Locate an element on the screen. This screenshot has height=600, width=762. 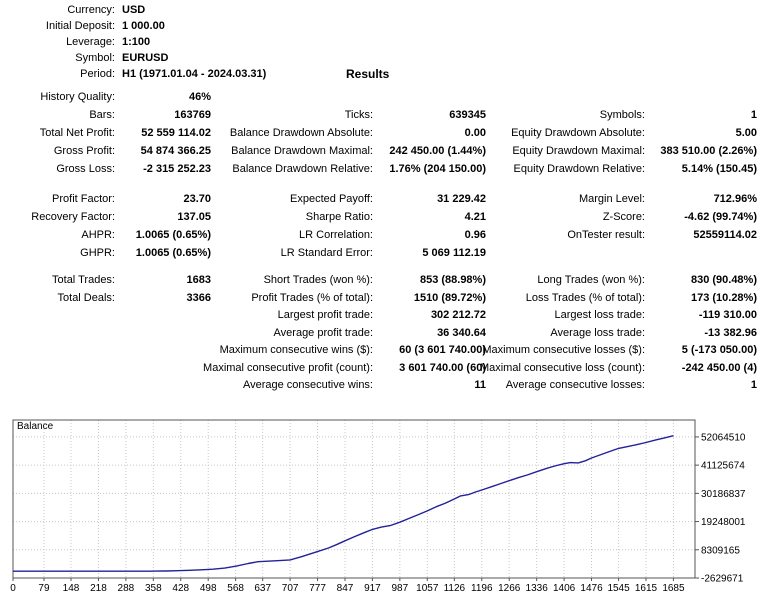
stat-value: 31 229.42 is located at coordinates (461, 199).